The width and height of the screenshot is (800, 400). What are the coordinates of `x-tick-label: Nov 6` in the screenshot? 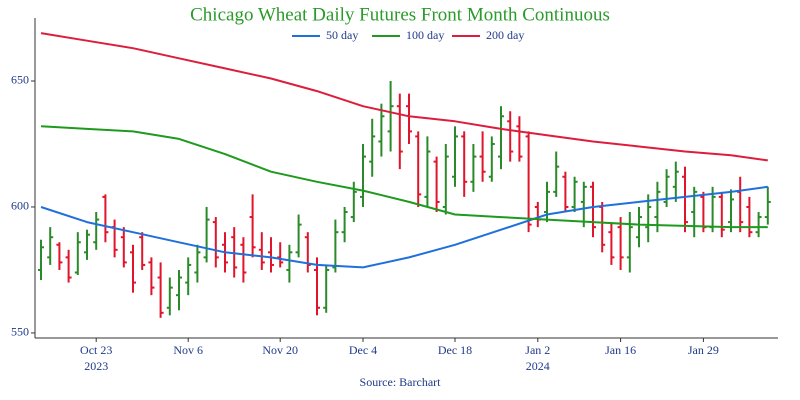 It's located at (188, 350).